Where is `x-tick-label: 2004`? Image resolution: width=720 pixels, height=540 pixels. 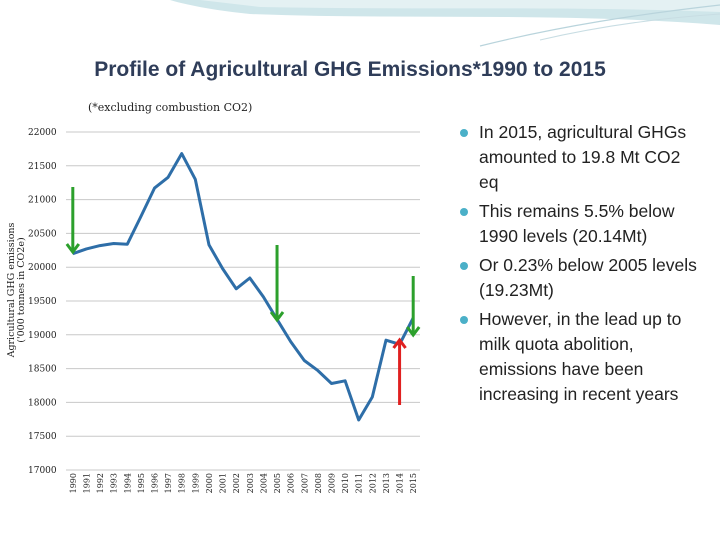
x-tick-label: 2004 is located at coordinates (263, 483).